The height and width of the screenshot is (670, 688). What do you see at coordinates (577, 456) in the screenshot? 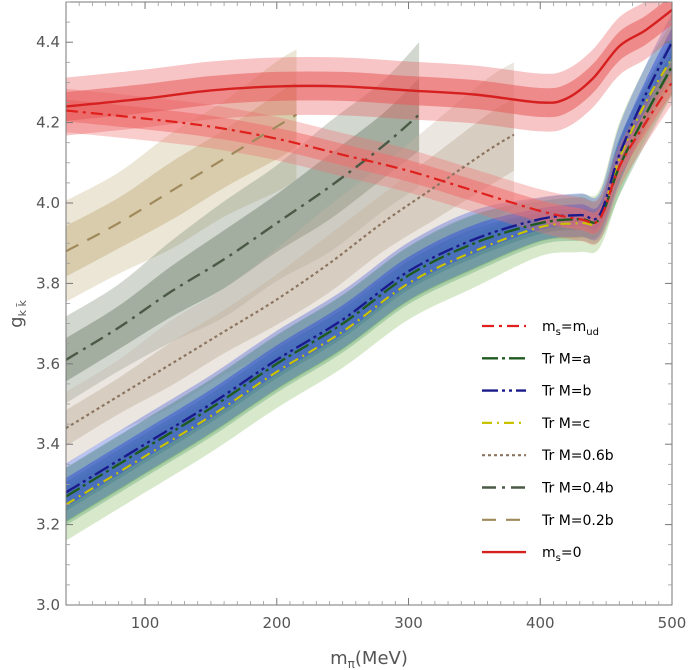
I see `legend-label-tr-m-0-6b: Tr M=0.6b` at bounding box center [577, 456].